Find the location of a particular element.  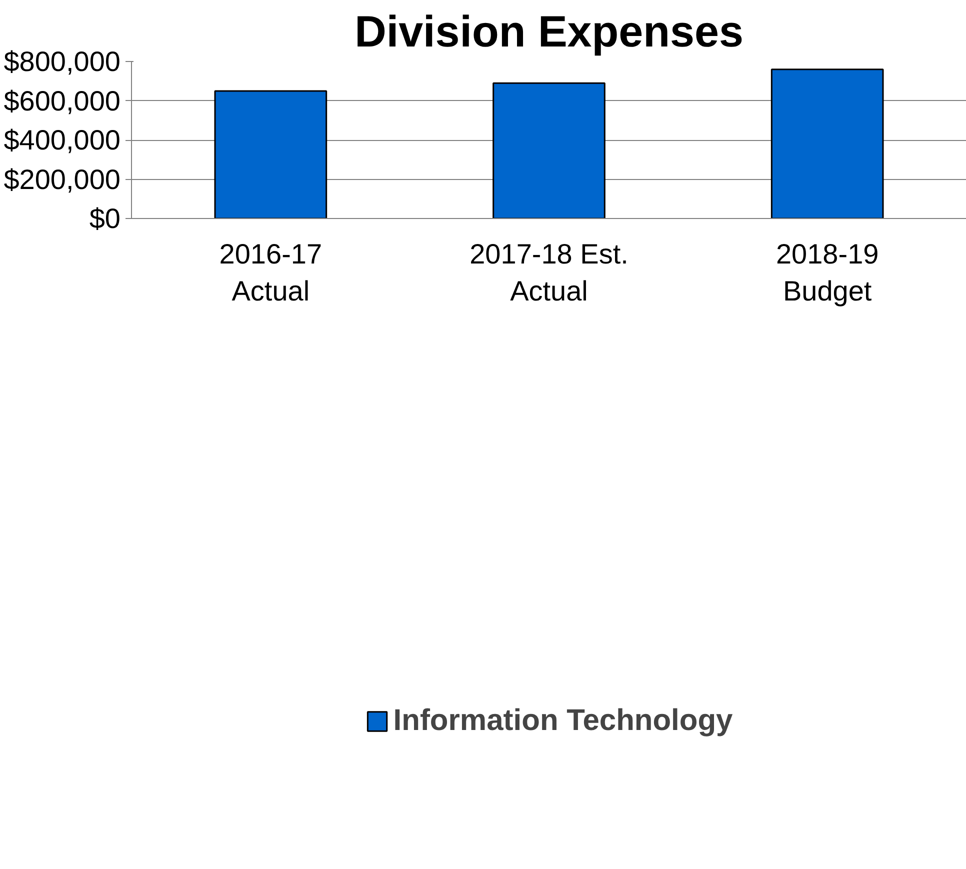

y-tick-label: $200,000 is located at coordinates (62, 179).